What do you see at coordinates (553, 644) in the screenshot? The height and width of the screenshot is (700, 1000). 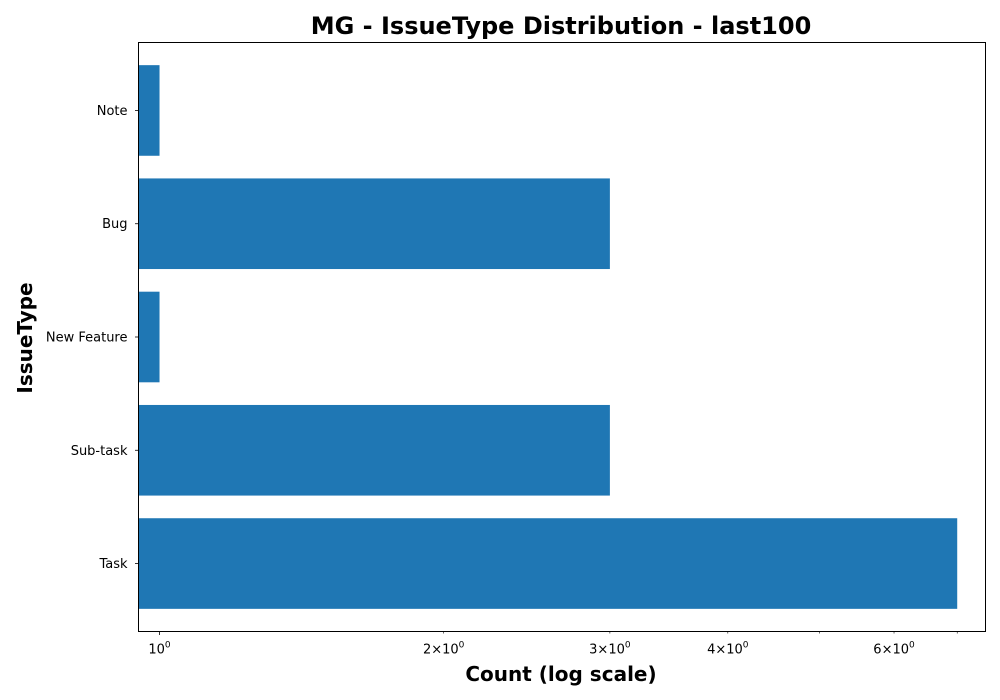 I see `x-axis-ticks: 100 2×100 3×100 4×100 6×100` at bounding box center [553, 644].